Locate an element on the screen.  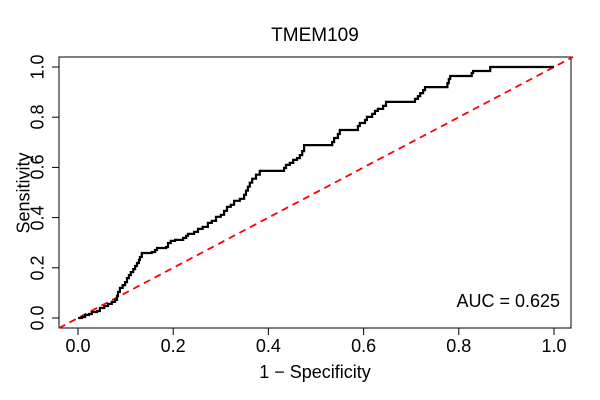
x-tick-label: 0.8 is located at coordinates (459, 346).